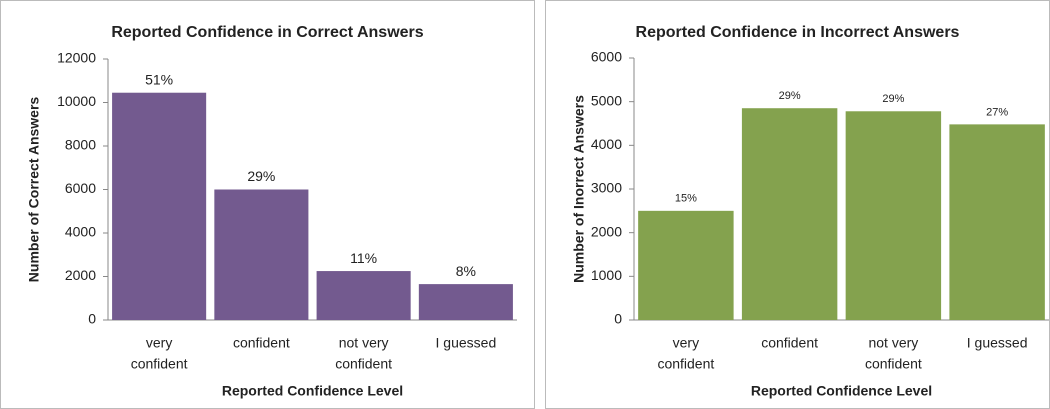 The width and height of the screenshot is (1050, 409). Describe the element at coordinates (606, 275) in the screenshot. I see `y-tick-label: 1000` at that location.